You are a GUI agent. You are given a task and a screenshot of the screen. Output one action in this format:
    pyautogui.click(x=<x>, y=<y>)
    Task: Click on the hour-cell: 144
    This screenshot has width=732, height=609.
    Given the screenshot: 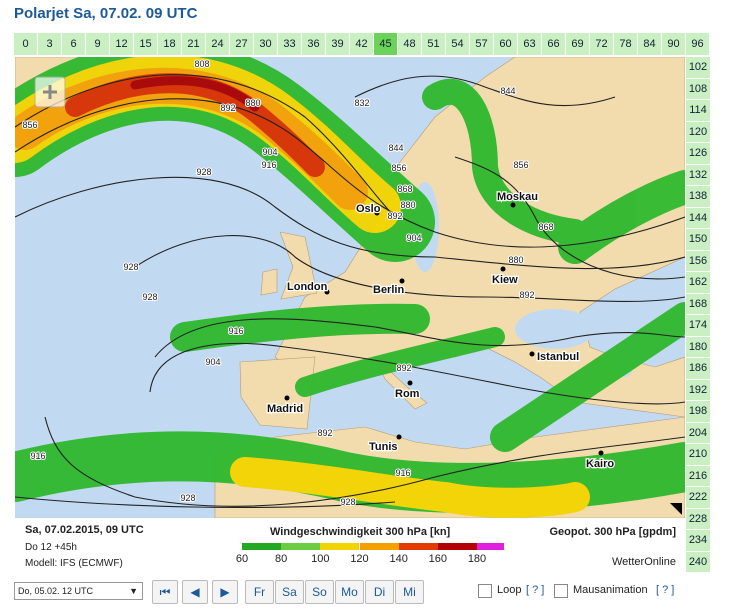 What is the action you would take?
    pyautogui.click(x=698, y=217)
    